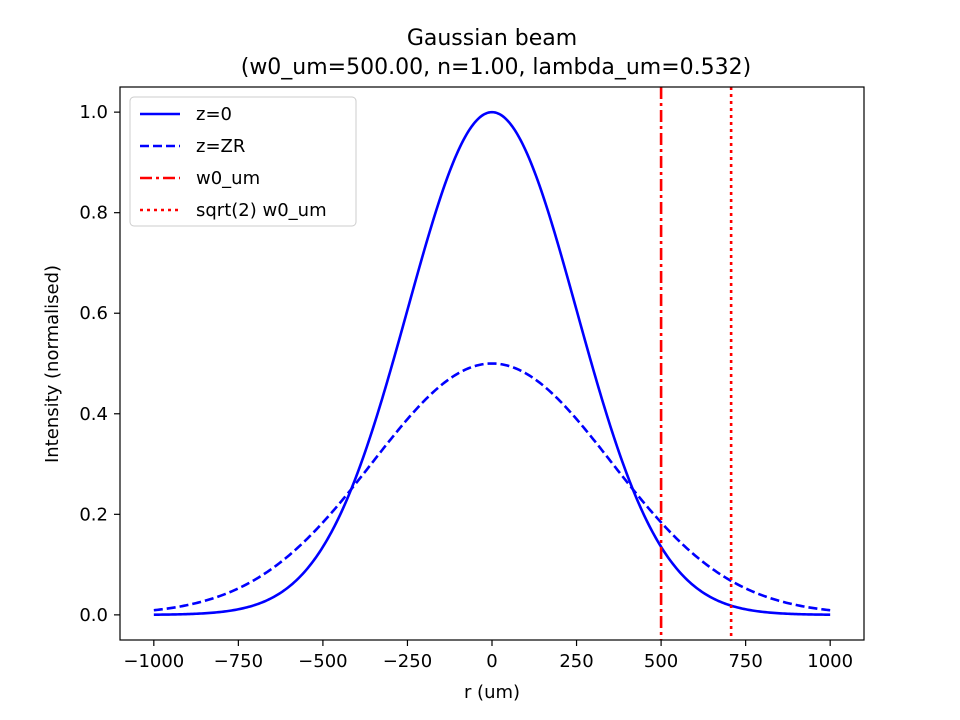 This screenshot has height=720, width=960. I want to click on y-axis-label: Intensity (normalised), so click(52, 364).